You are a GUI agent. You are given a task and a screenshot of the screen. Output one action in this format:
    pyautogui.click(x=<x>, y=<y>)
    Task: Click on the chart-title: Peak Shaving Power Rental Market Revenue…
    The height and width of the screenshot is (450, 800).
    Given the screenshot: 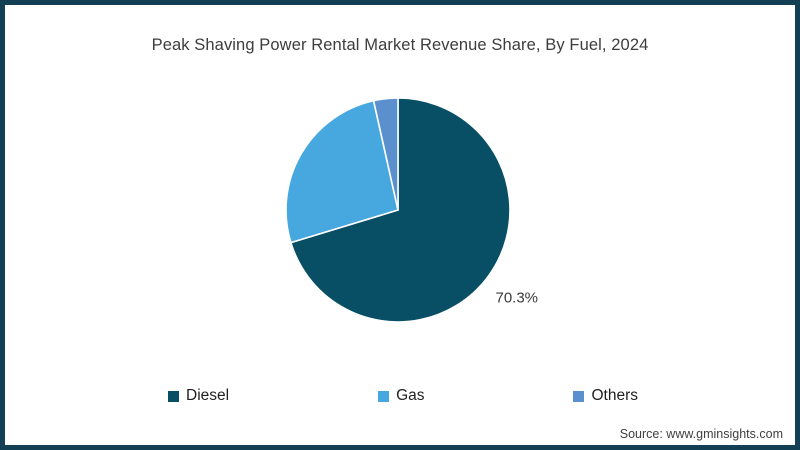 What is the action you would take?
    pyautogui.click(x=400, y=45)
    